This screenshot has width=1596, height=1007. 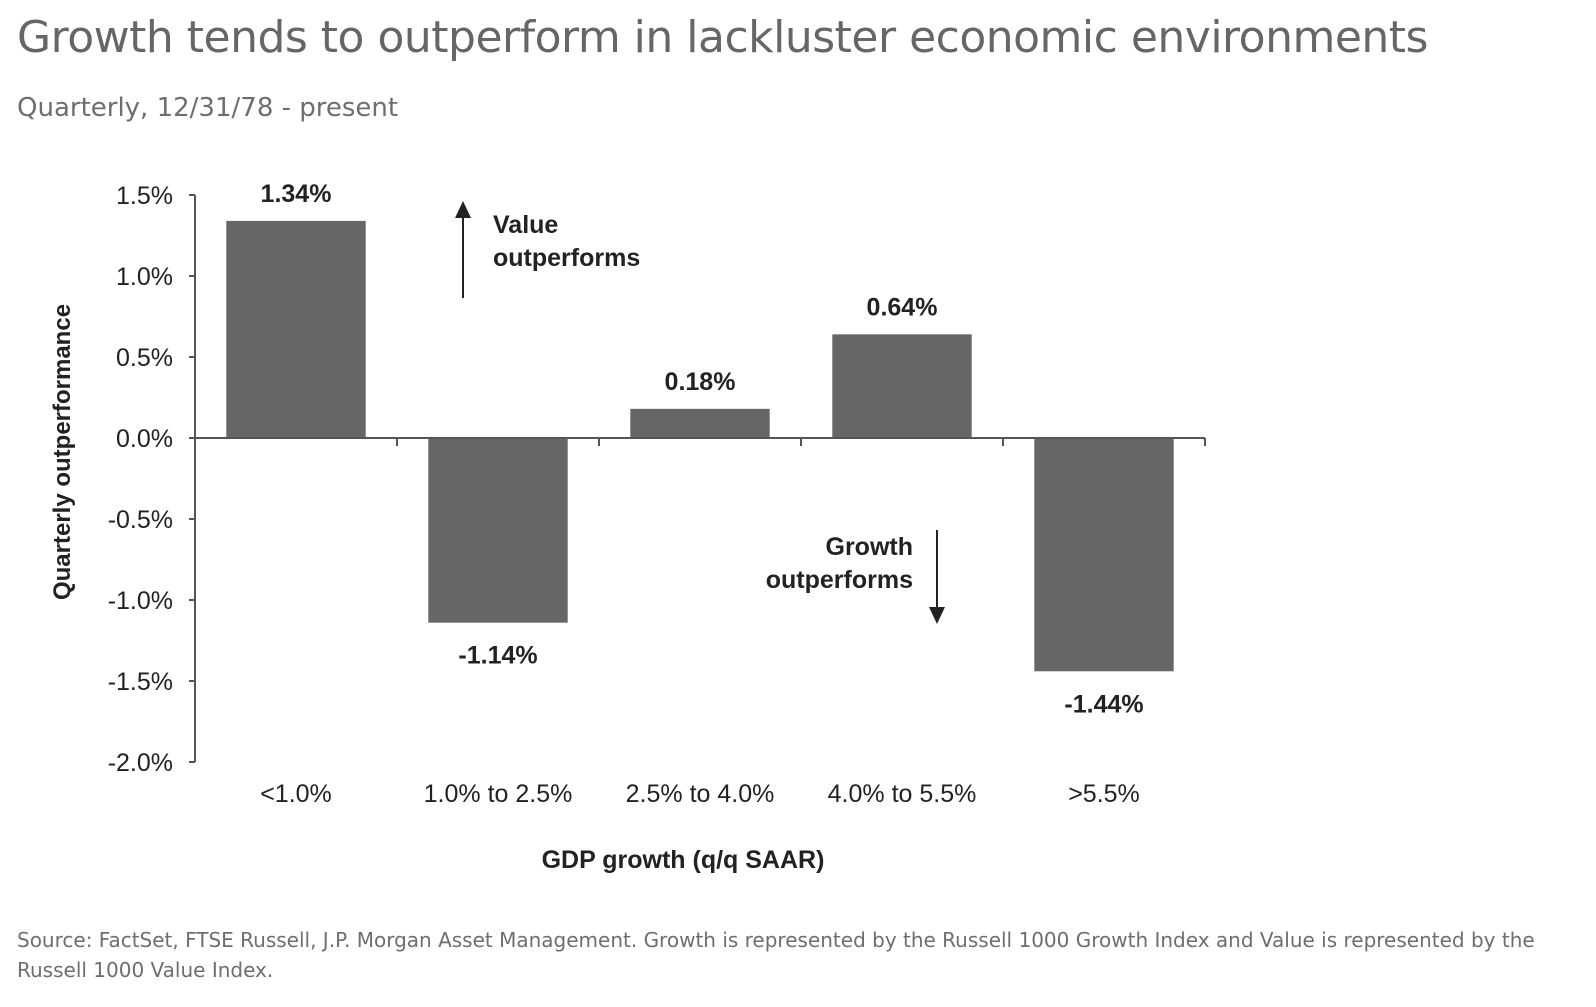 I want to click on y-tick-label: 1.0%, so click(x=144, y=277).